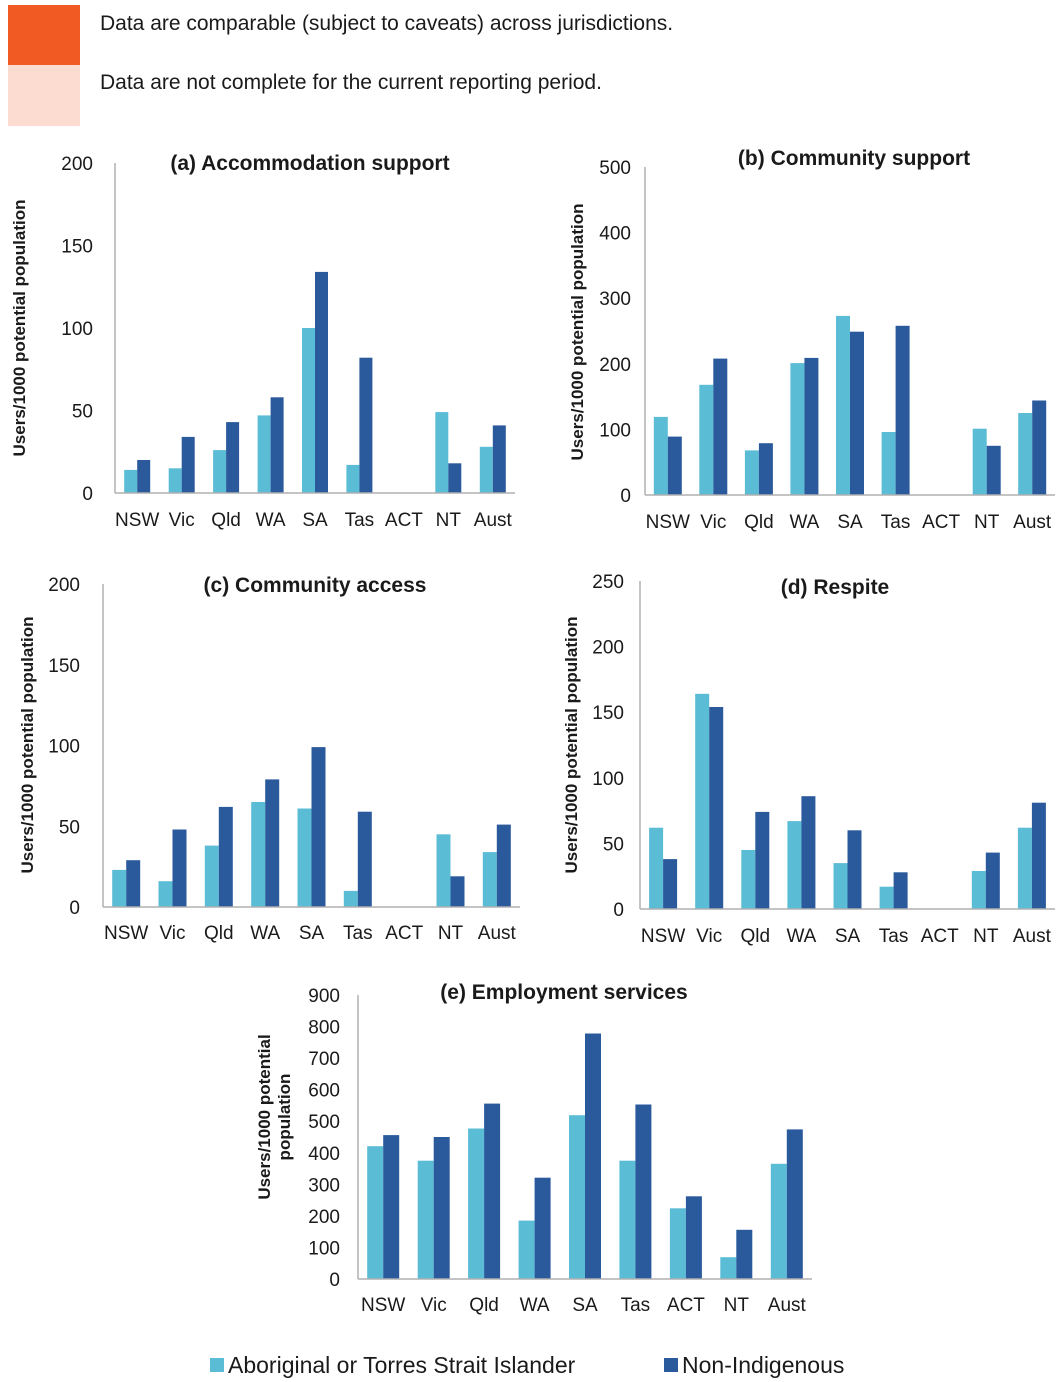 This screenshot has width=1061, height=1382. What do you see at coordinates (69, 827) in the screenshot?
I see `y-tick-label: 50` at bounding box center [69, 827].